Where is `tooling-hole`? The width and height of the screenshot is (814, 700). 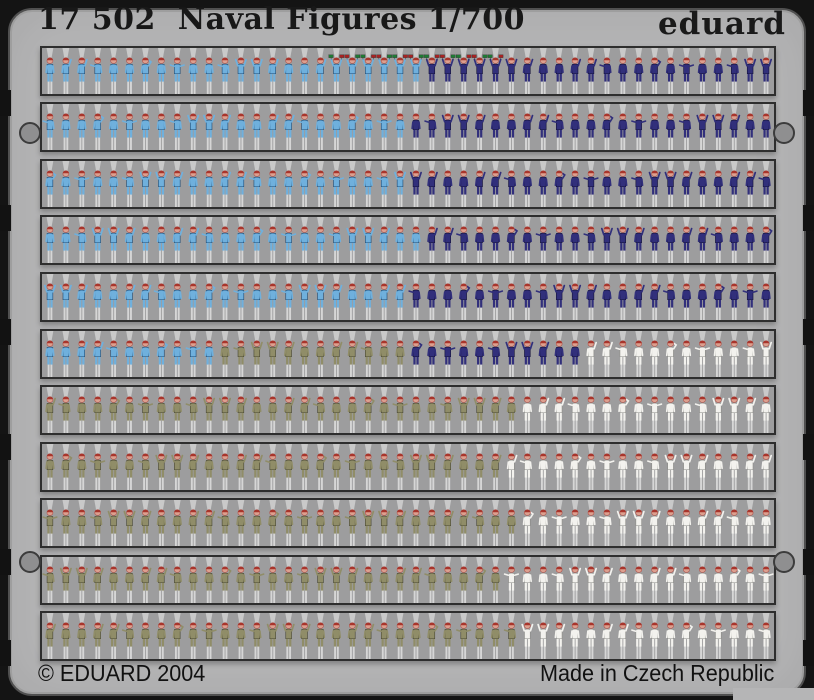 tooling-hole is located at coordinates (30, 562).